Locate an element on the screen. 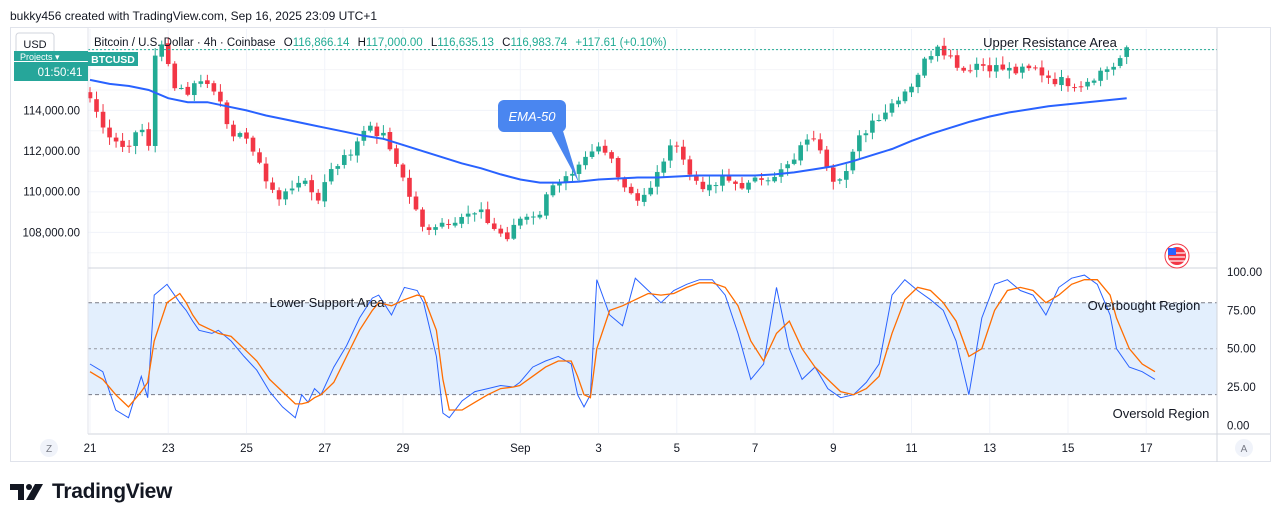 The height and width of the screenshot is (522, 1281). open-label: O is located at coordinates (288, 43).